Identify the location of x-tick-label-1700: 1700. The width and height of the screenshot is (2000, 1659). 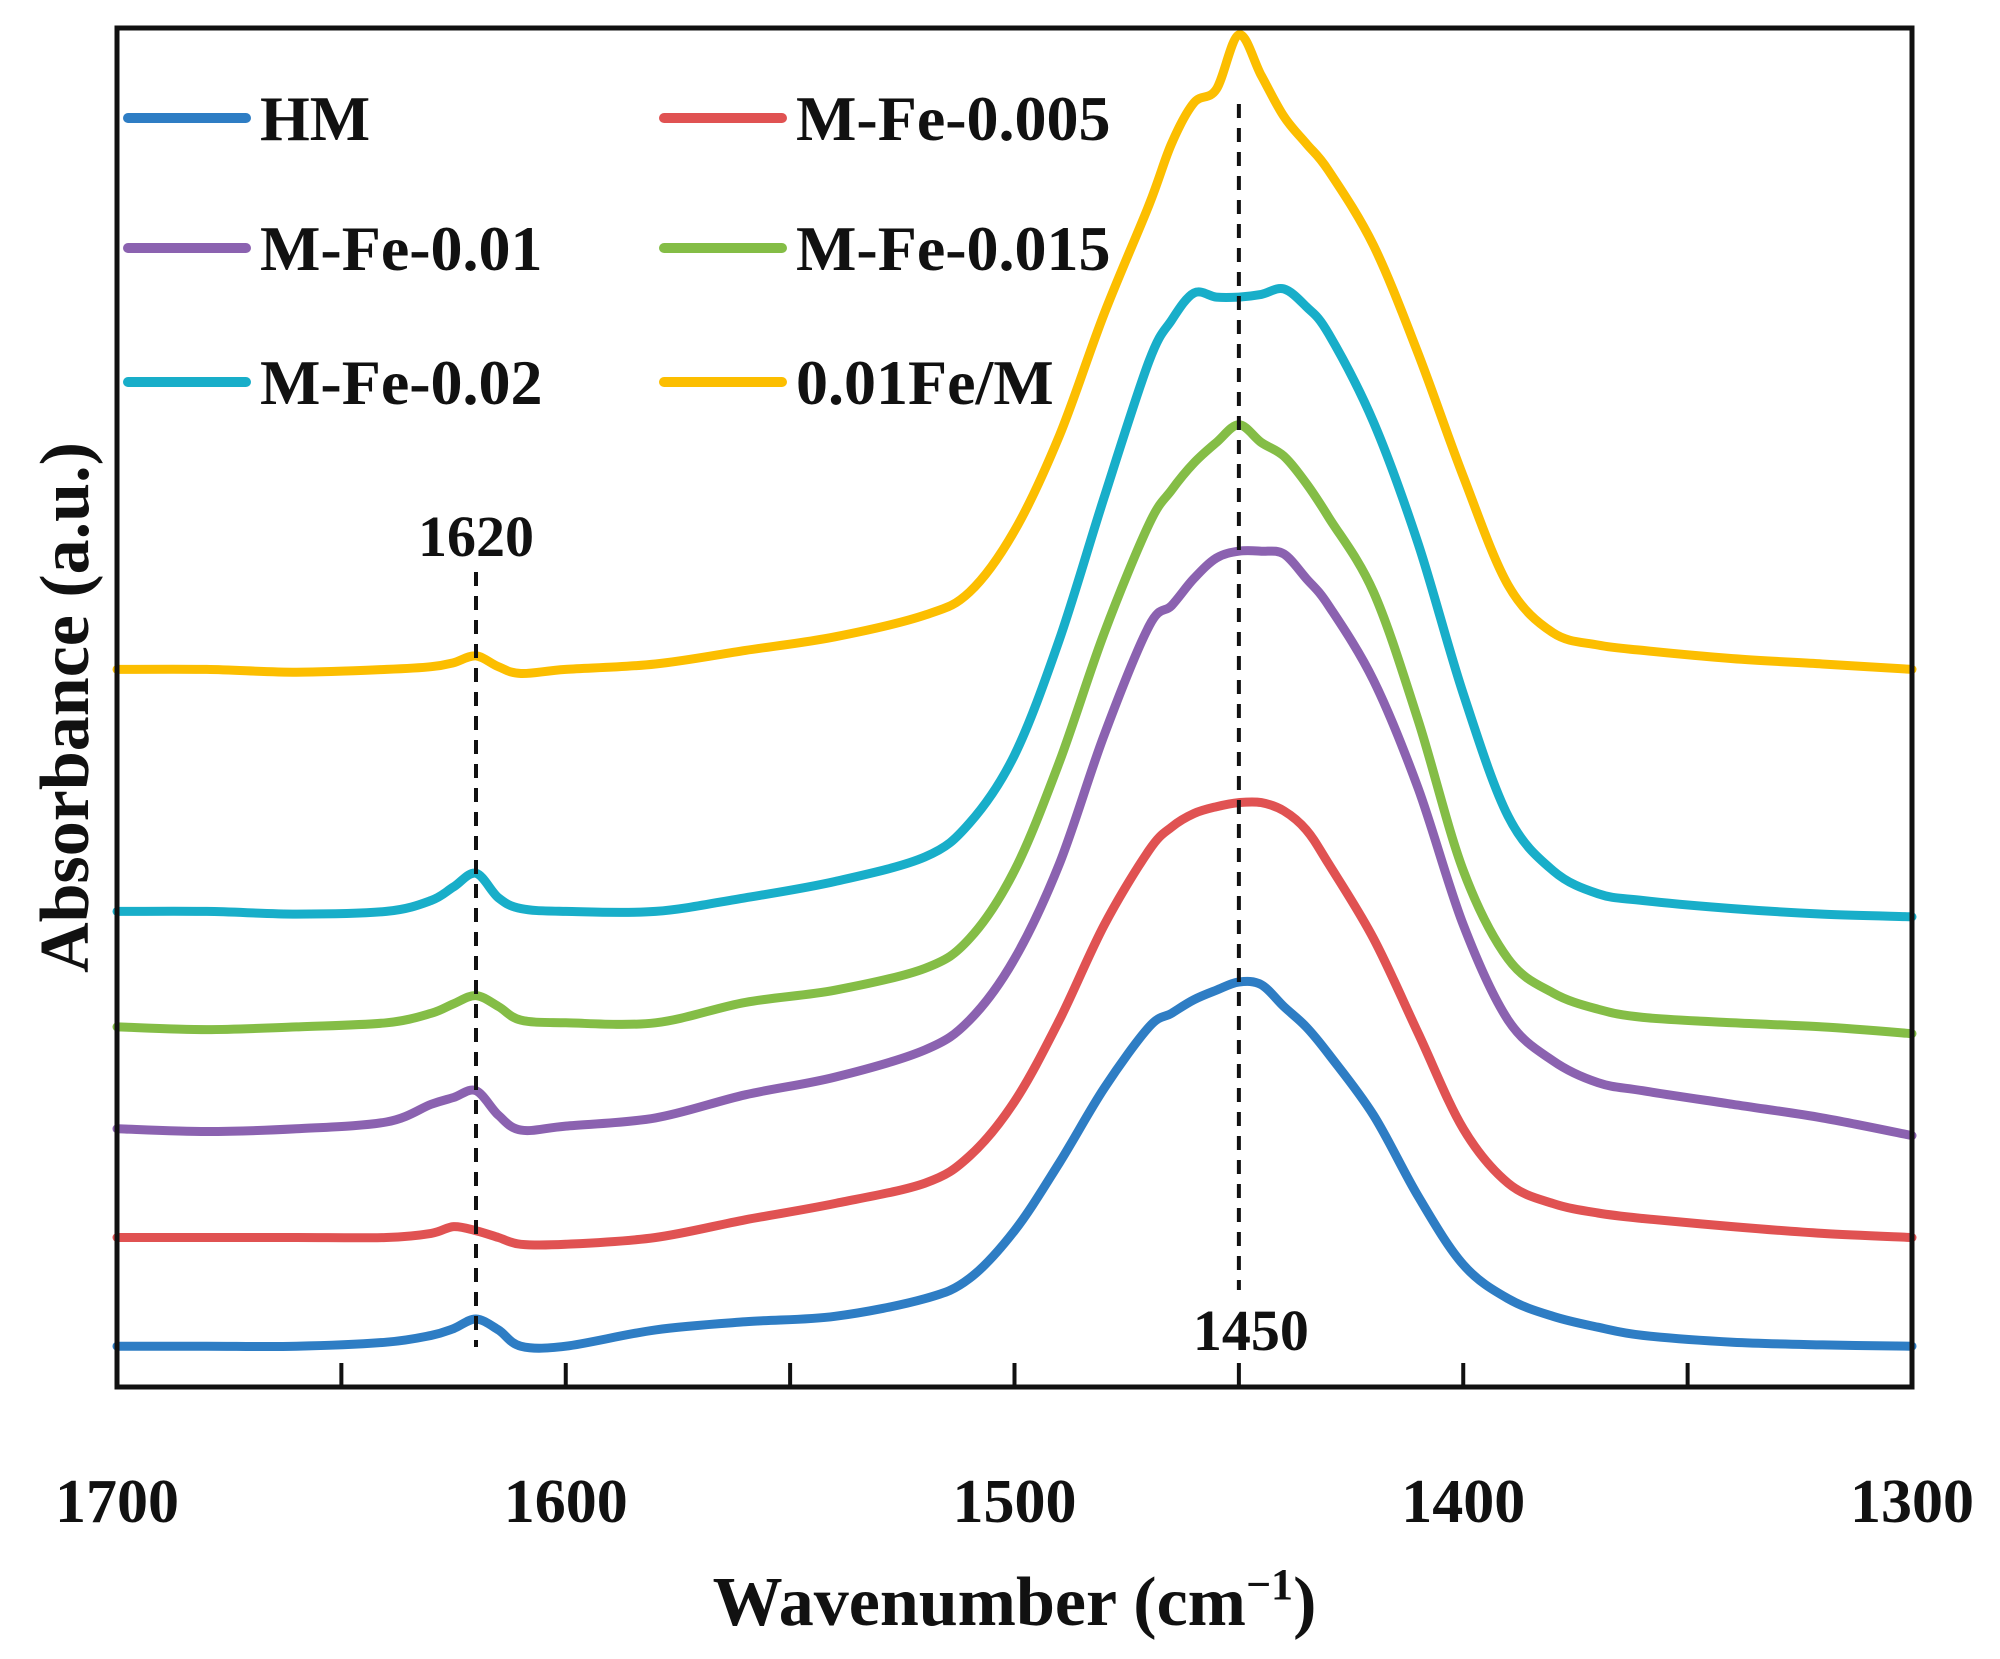
(117, 1502).